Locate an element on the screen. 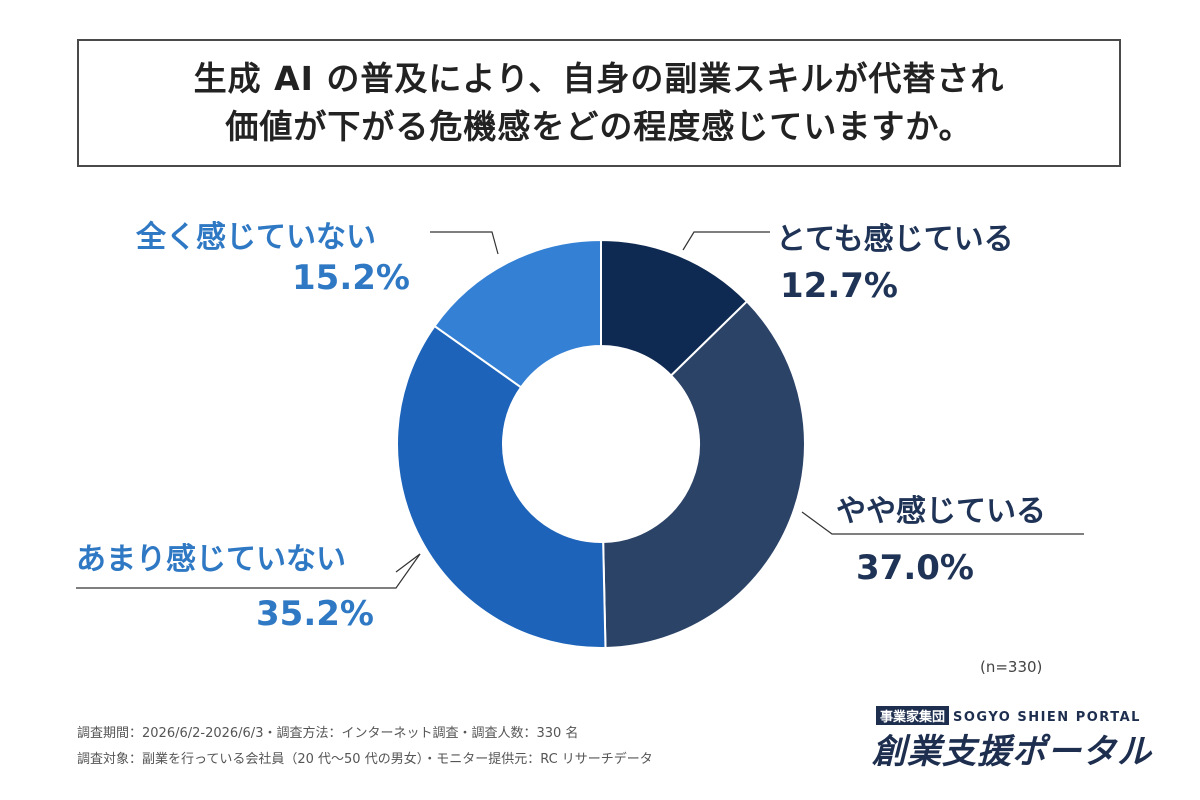  label-value-very: 12.7% is located at coordinates (839, 286).